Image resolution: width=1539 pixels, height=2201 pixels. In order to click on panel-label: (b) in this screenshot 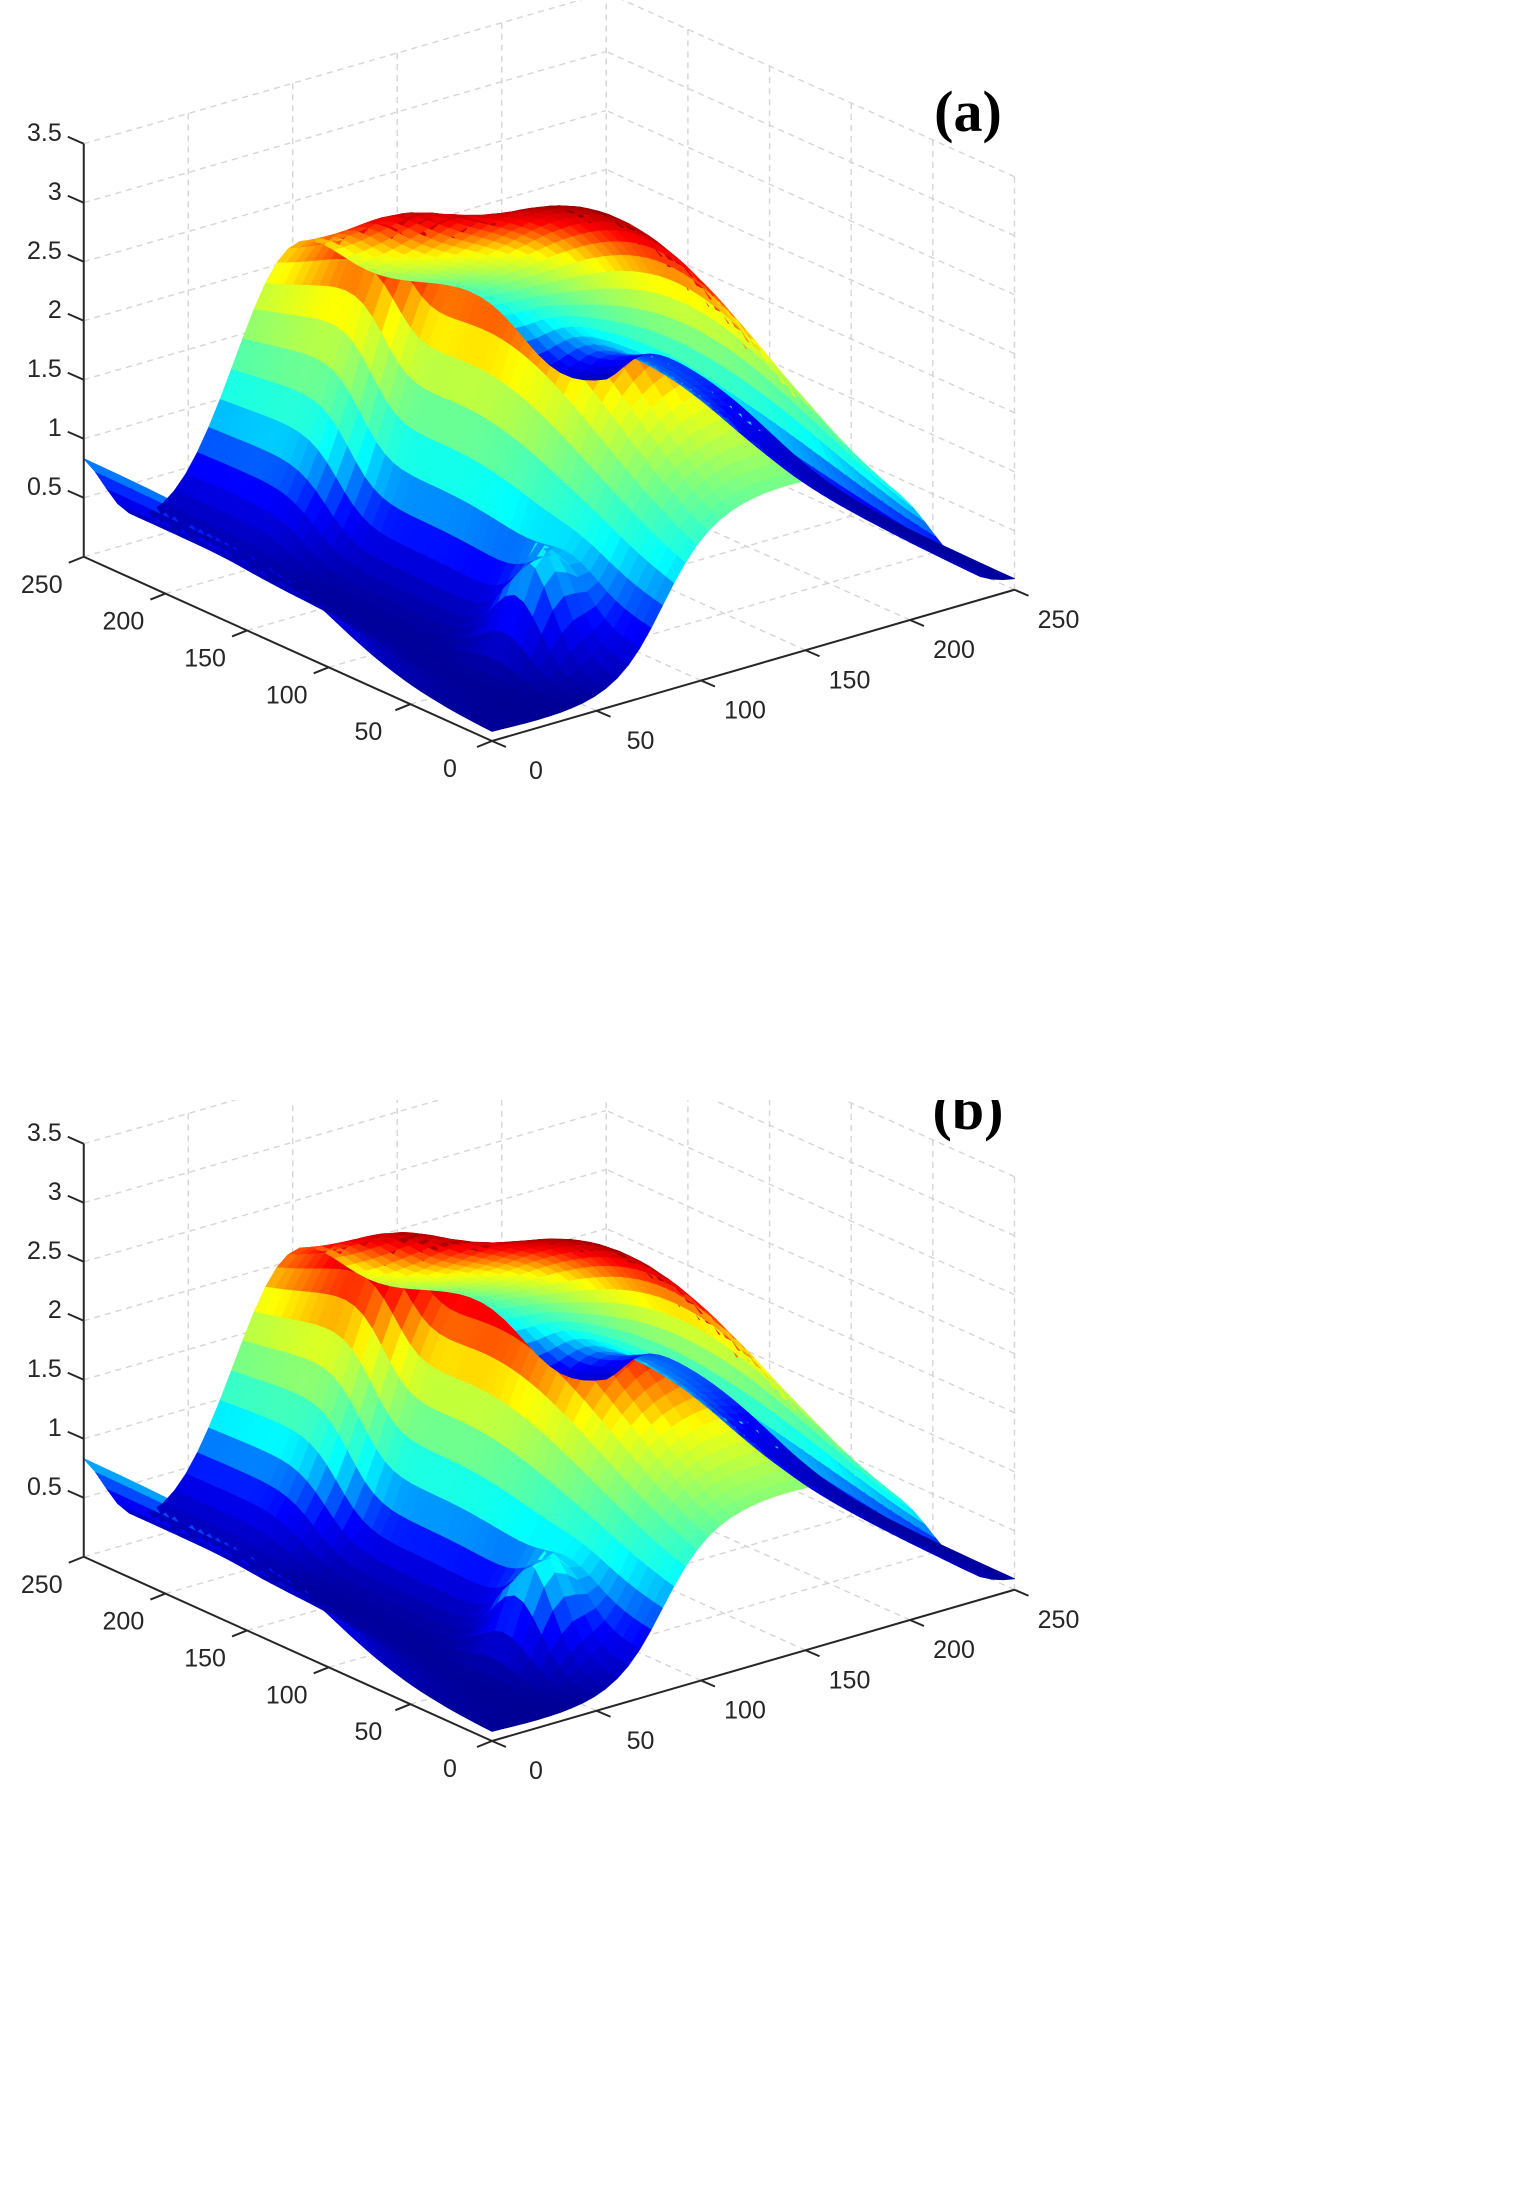, I will do `click(968, 1121)`.